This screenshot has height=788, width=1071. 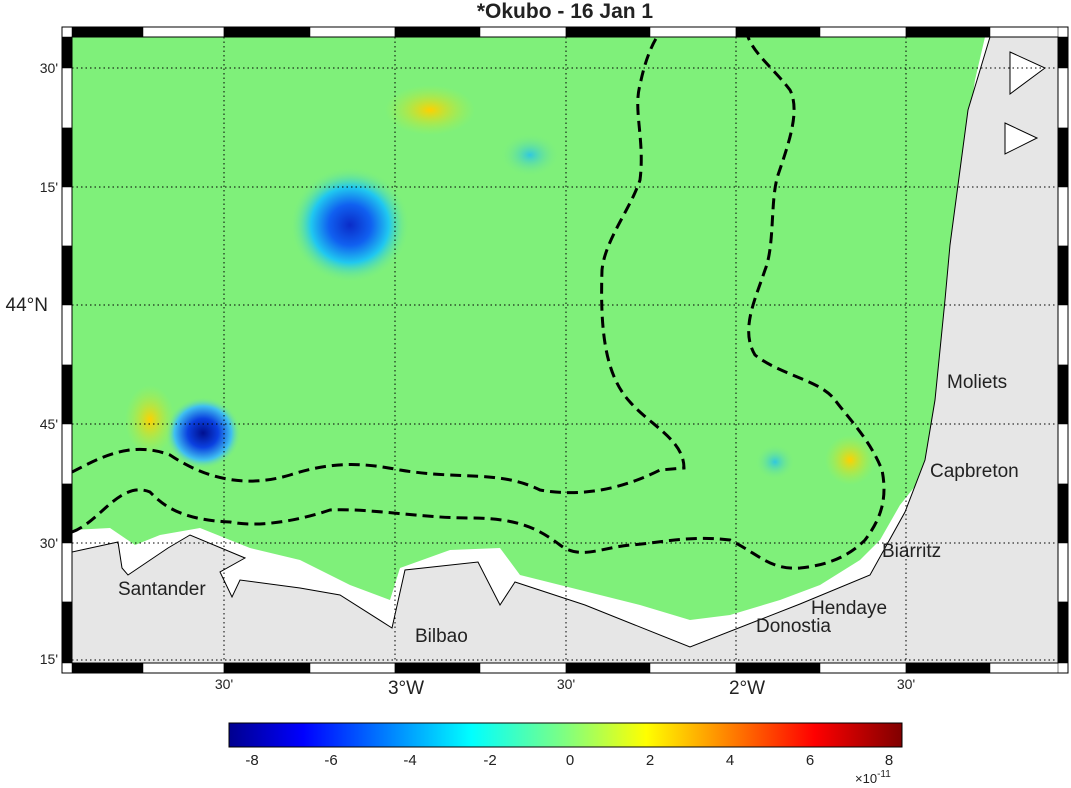 What do you see at coordinates (810, 760) in the screenshot?
I see `colorbar-tick-label: 6` at bounding box center [810, 760].